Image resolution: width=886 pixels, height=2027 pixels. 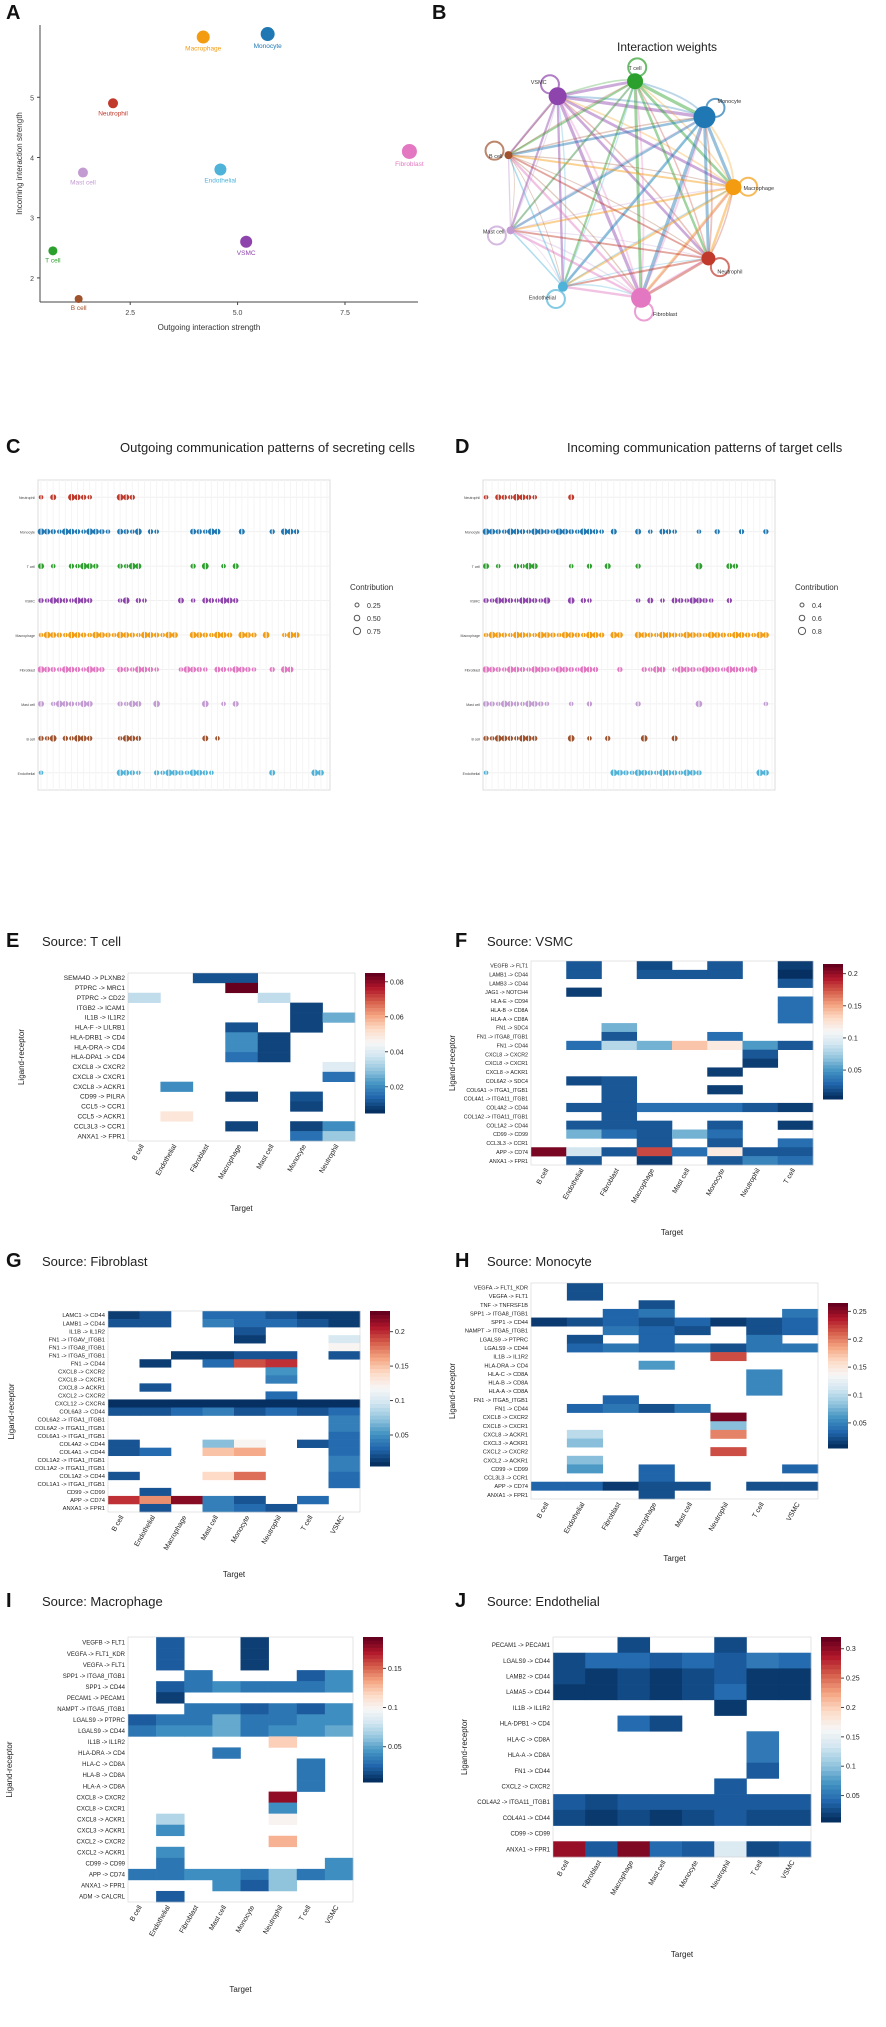 I want to click on point-endothelial, so click(x=220, y=169).